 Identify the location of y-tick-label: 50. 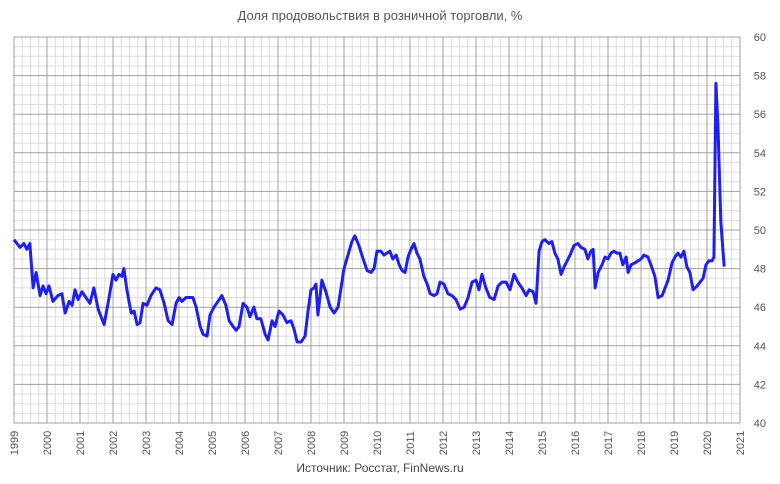
(760, 231).